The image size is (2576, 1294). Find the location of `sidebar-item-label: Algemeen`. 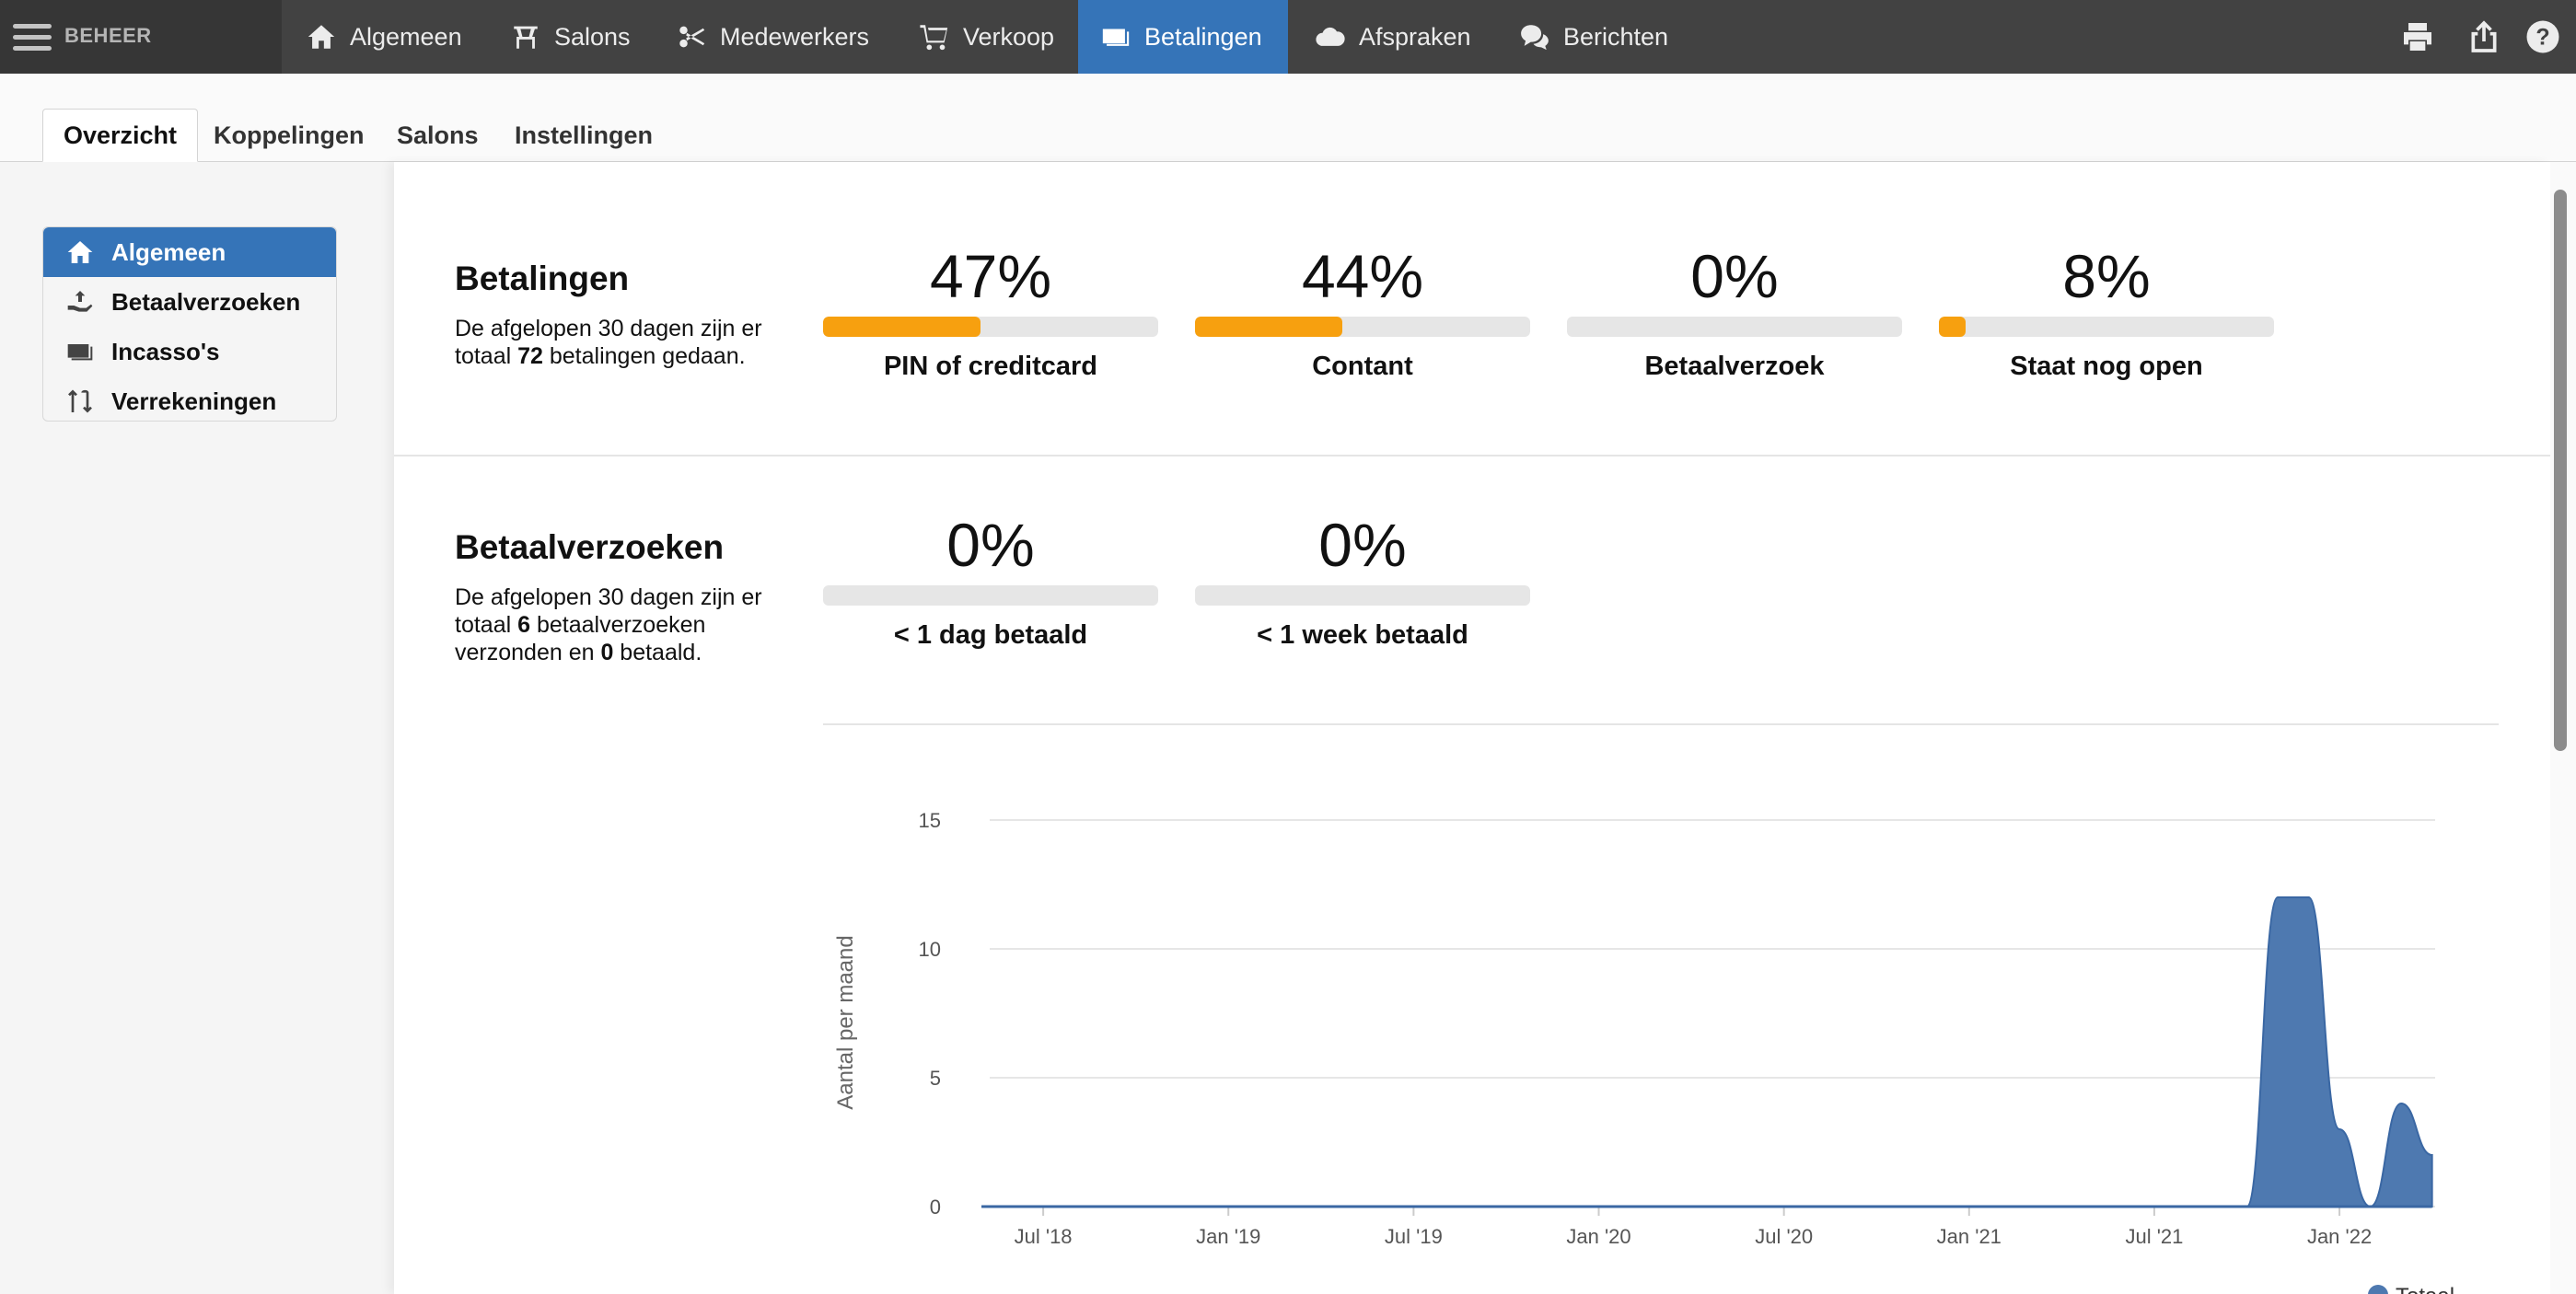

sidebar-item-label: Algemeen is located at coordinates (168, 251).